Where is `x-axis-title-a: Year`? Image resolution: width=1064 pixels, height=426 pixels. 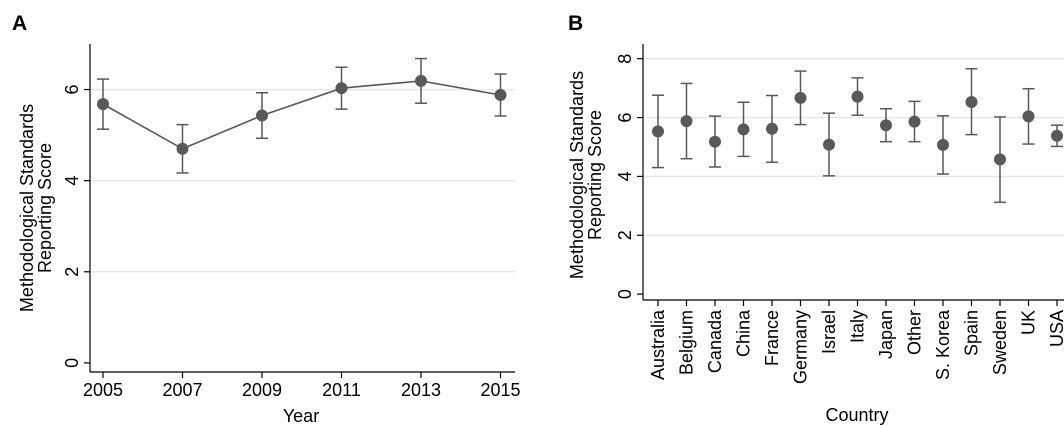 x-axis-title-a: Year is located at coordinates (301, 416).